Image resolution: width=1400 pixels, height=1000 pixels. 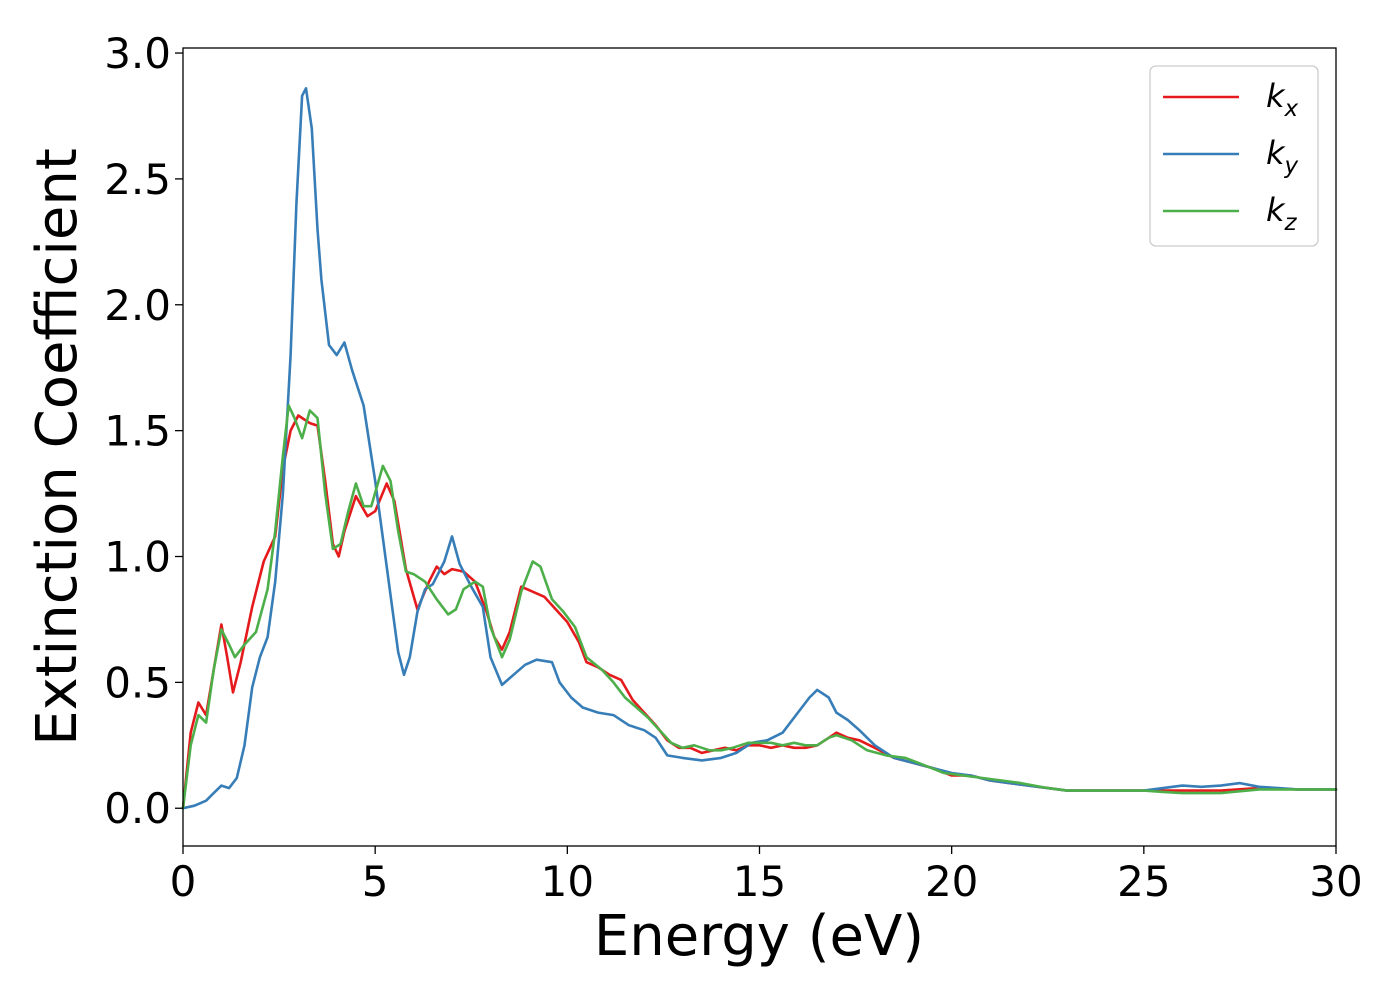 I want to click on legend-label-ky: ky, so click(x=1282, y=156).